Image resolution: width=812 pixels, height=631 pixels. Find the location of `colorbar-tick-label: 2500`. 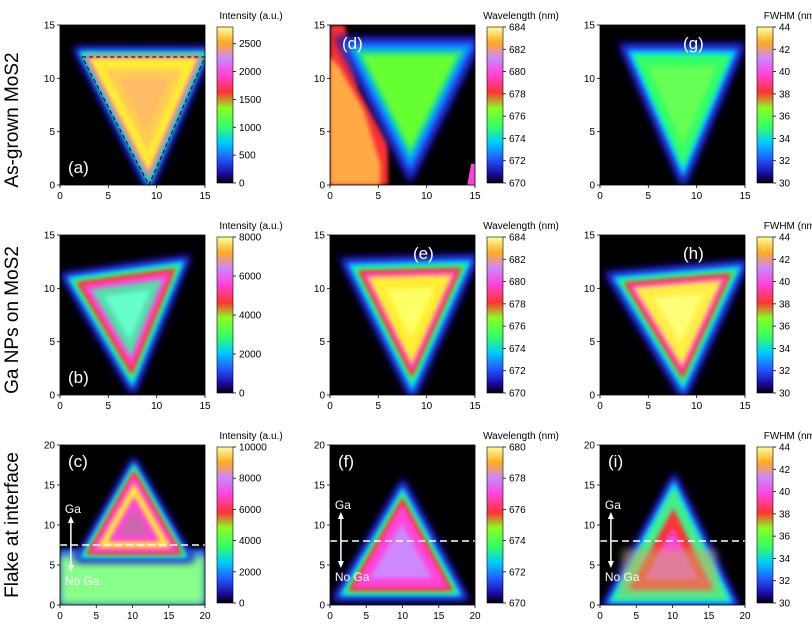

colorbar-tick-label: 2500 is located at coordinates (250, 44).